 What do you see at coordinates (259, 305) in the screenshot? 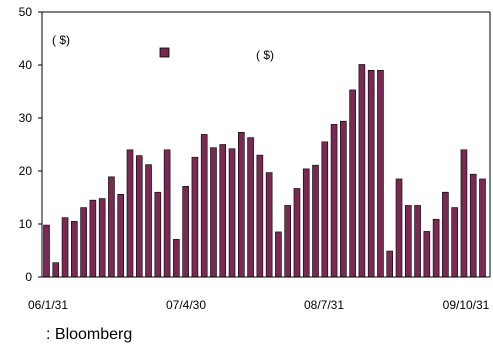
I see `x-ticks-group: 06/1/31 07/4/30 08/7/31 09/10/31` at bounding box center [259, 305].